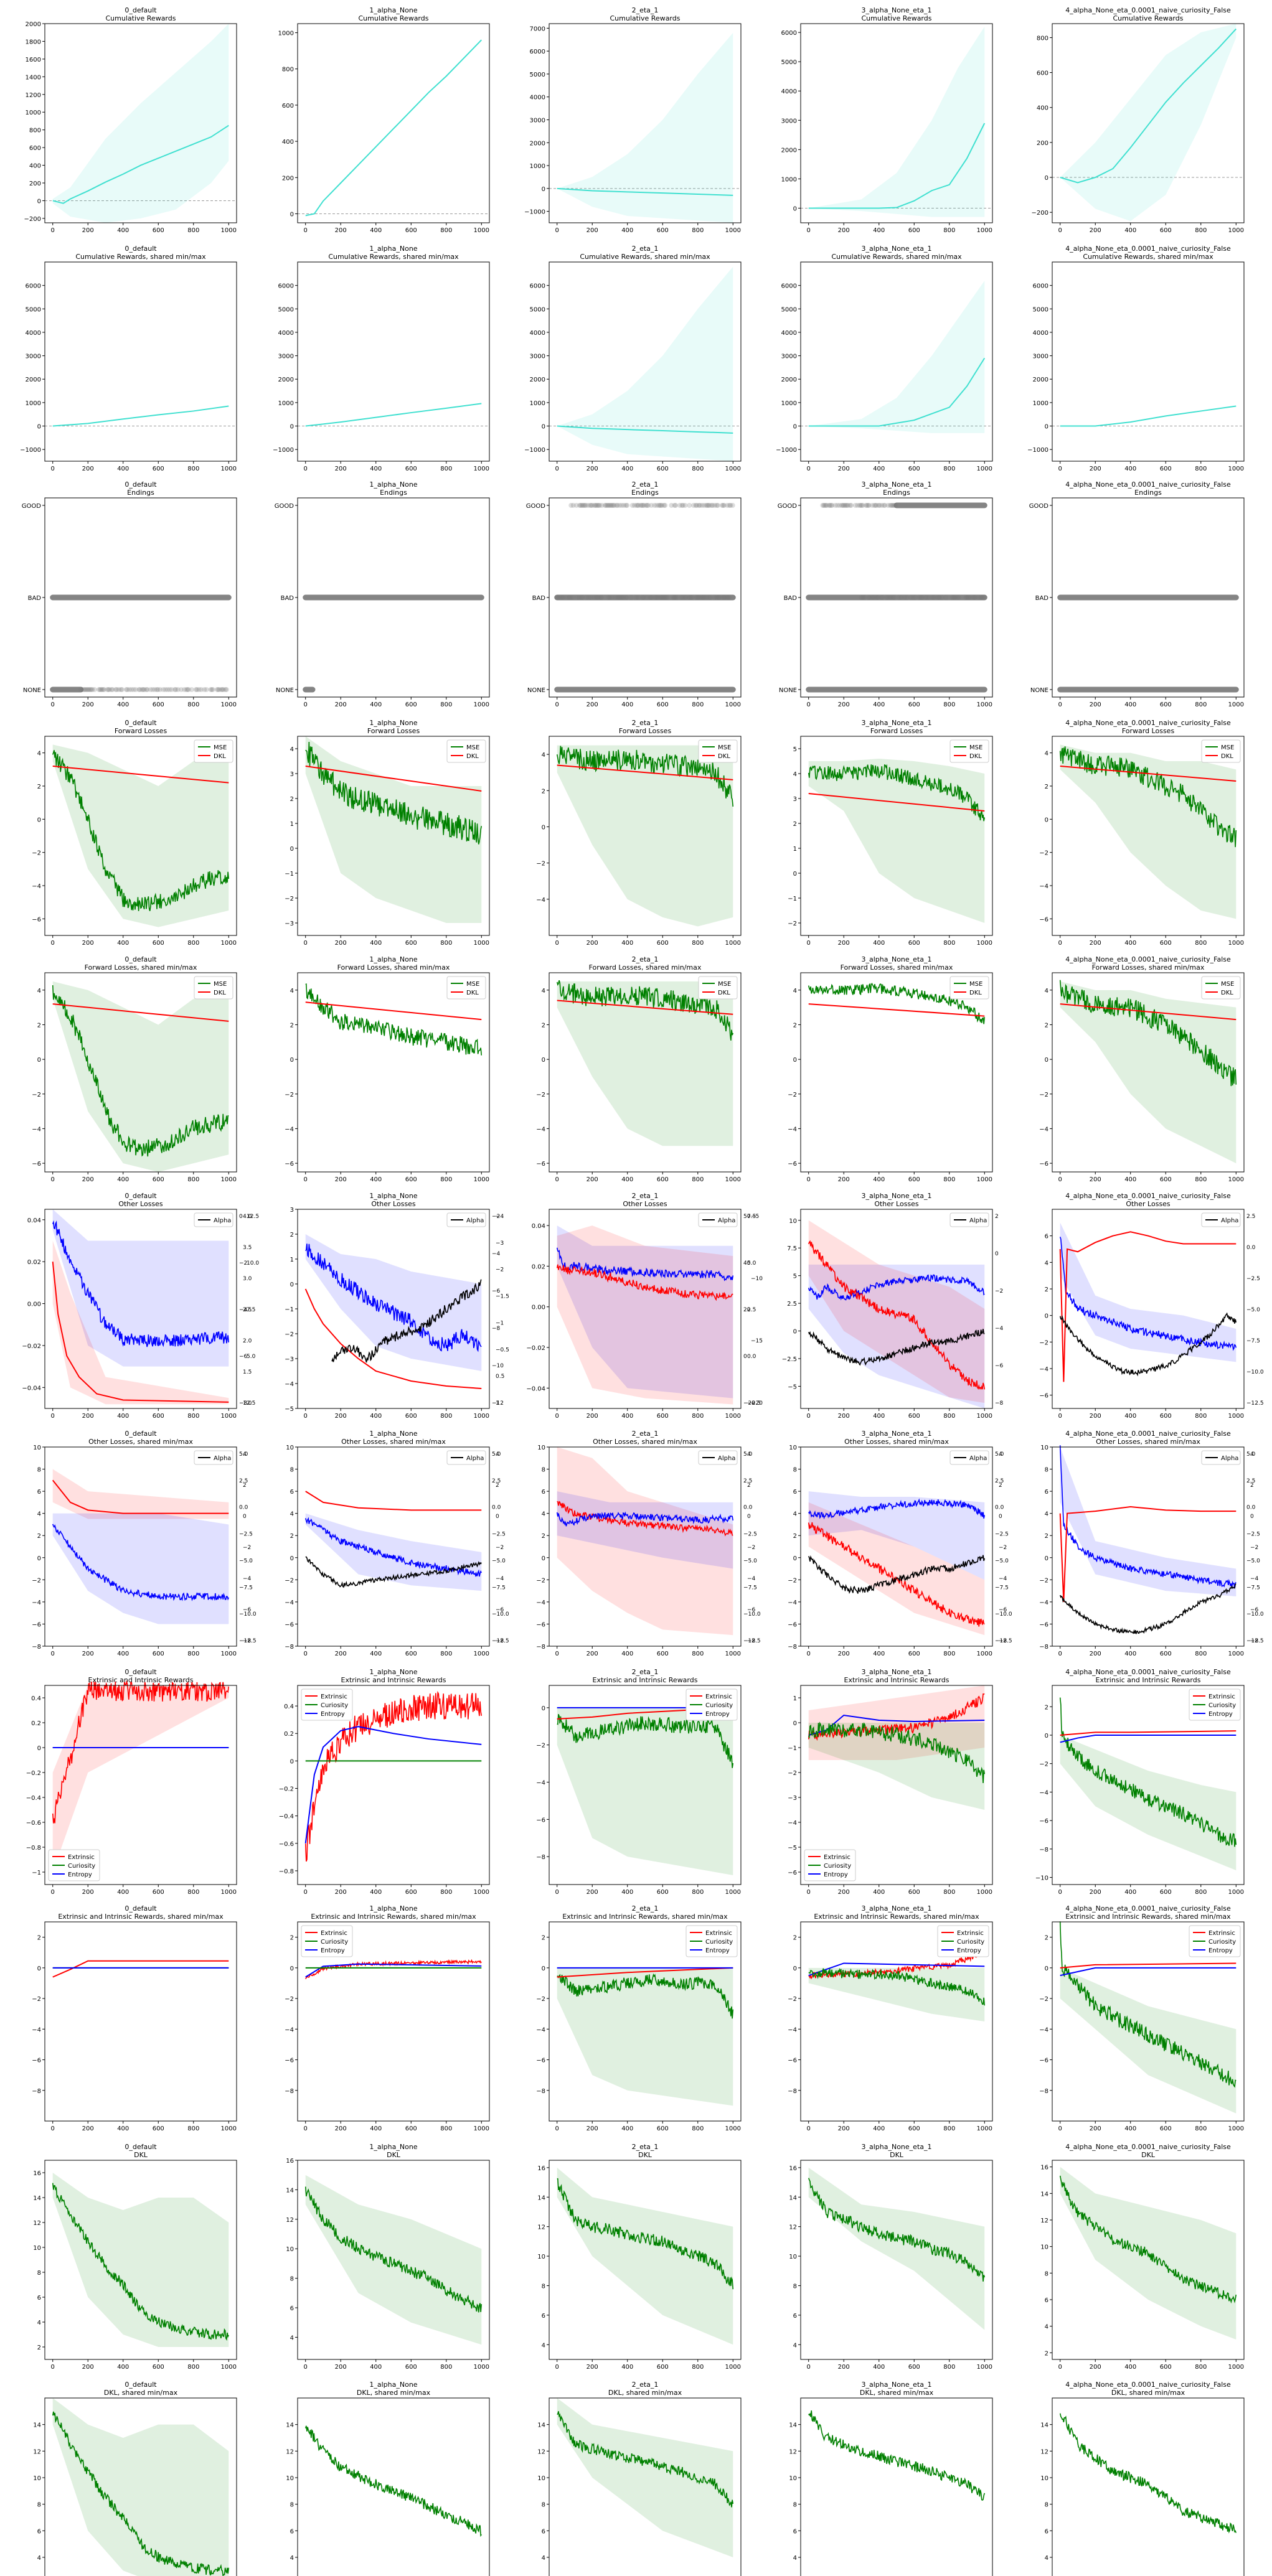  What do you see at coordinates (283, 450) in the screenshot?
I see `y-tick-label: −1000` at bounding box center [283, 450].